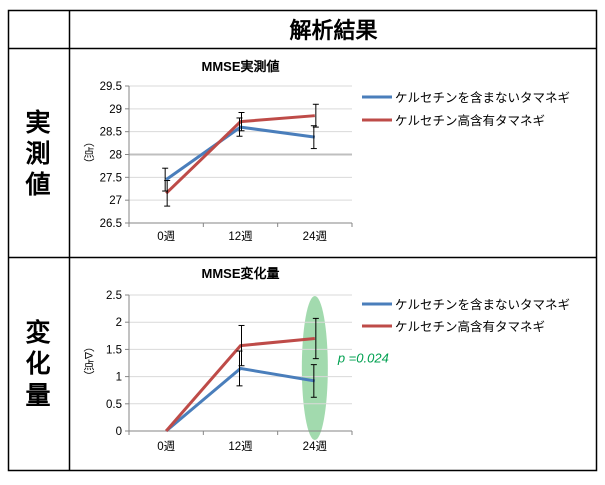 This screenshot has height=485, width=605. I want to click on y-tick-label: 2, so click(119, 323).